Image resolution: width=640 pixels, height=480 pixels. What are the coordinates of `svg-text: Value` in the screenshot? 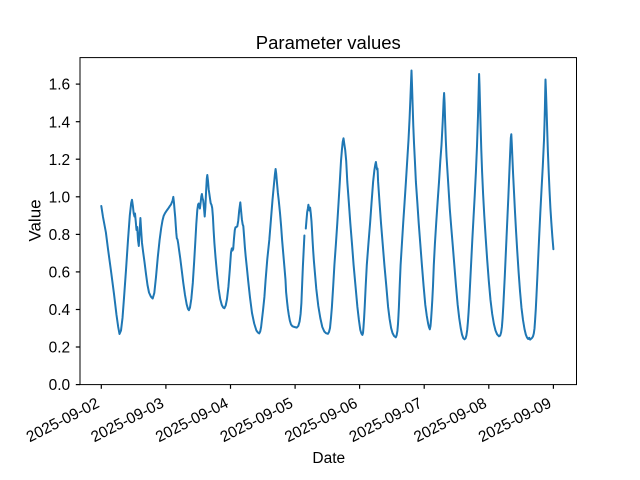 It's located at (35, 220).